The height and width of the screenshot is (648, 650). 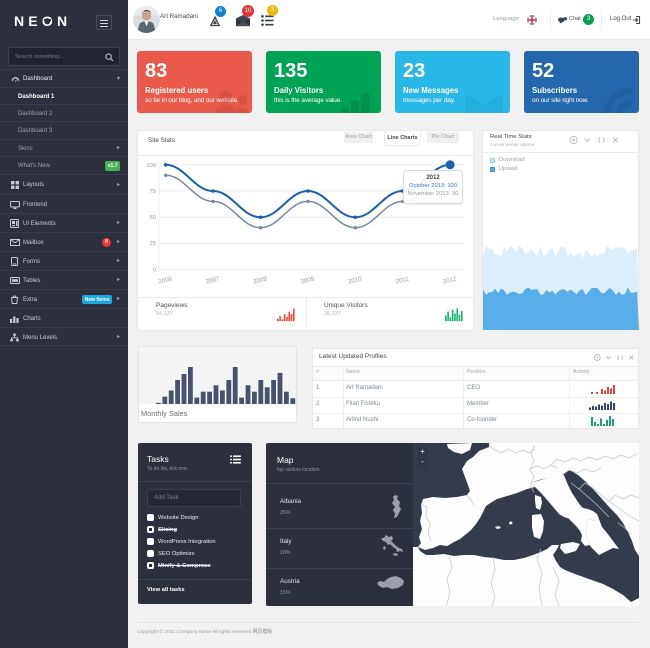 I want to click on svg-text: 2007, so click(x=213, y=280).